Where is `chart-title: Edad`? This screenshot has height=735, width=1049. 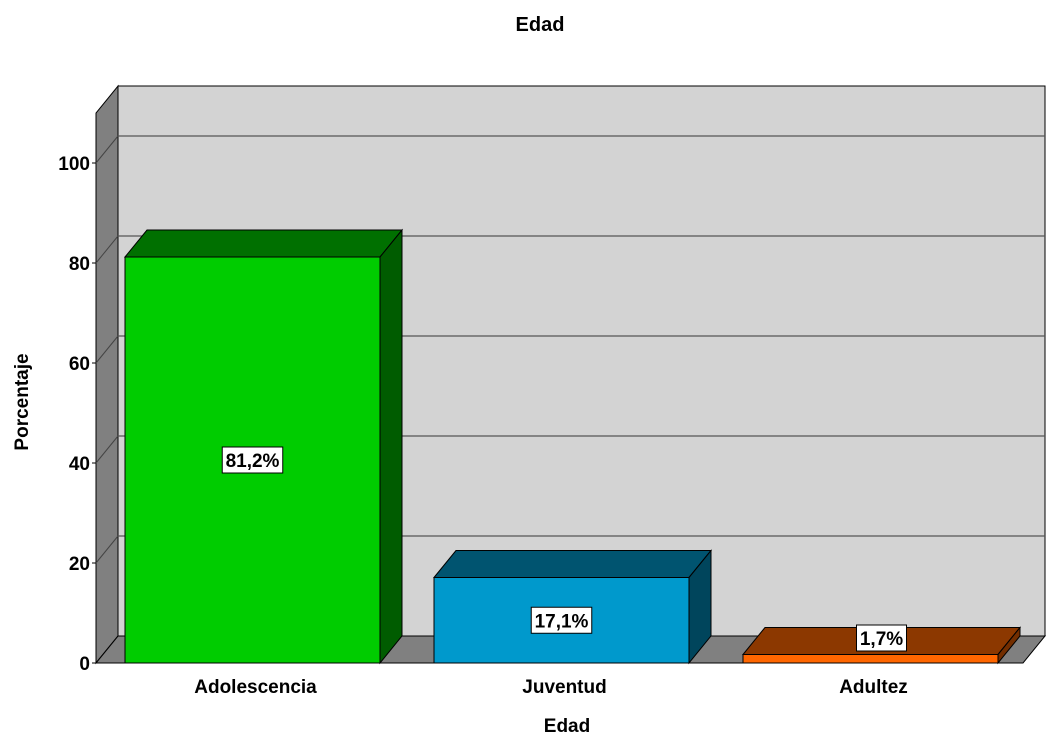 chart-title: Edad is located at coordinates (540, 25).